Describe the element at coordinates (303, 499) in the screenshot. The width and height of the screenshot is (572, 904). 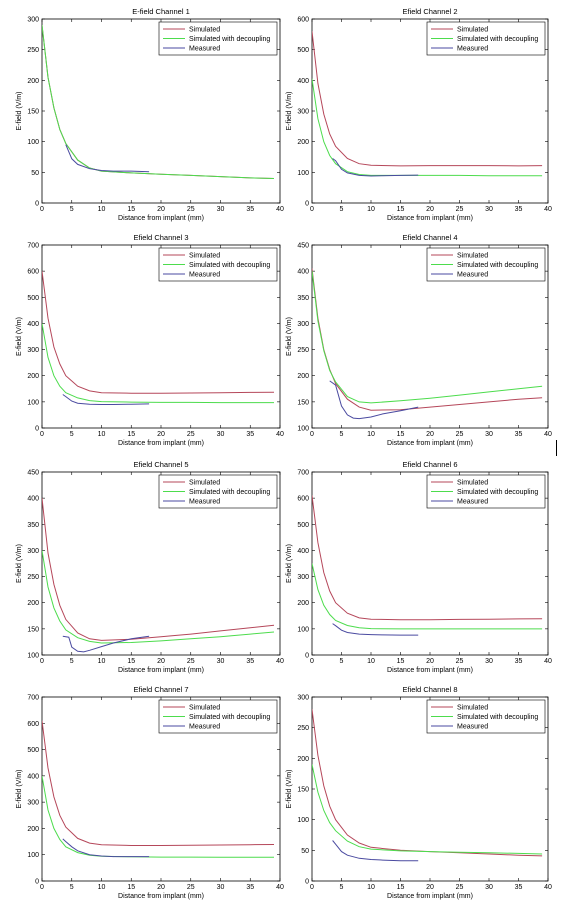
I see `y-tick-label: 600` at that location.